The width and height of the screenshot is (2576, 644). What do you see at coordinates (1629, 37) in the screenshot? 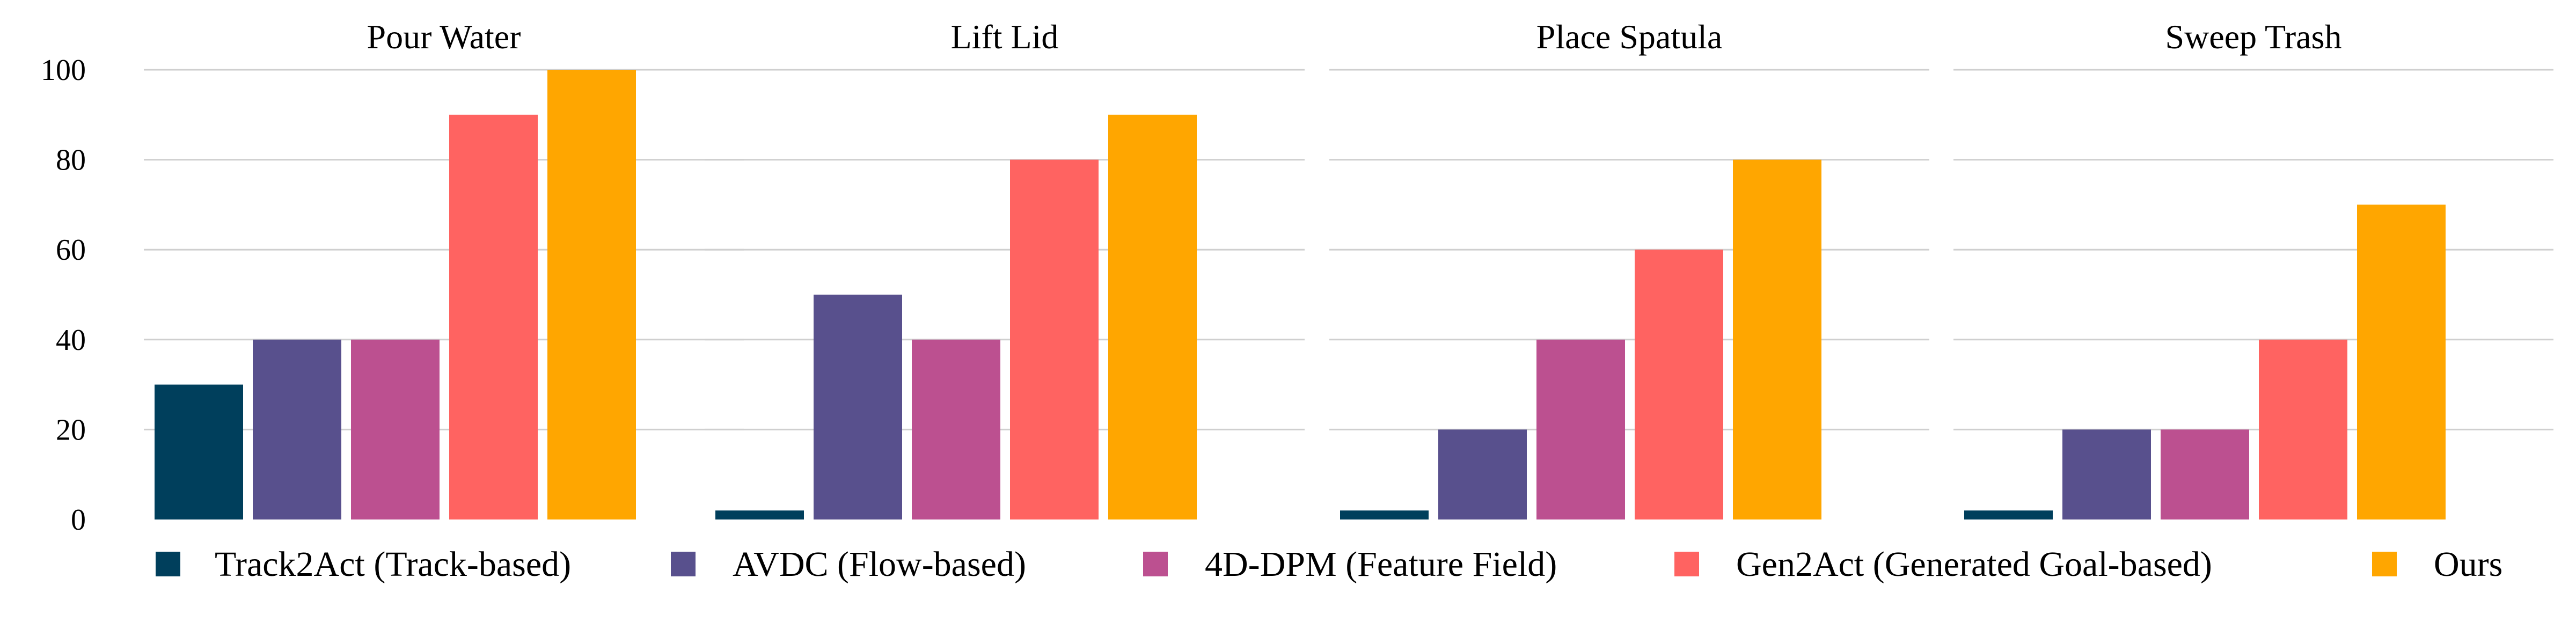
I see `panel-title: Place Spatula` at bounding box center [1629, 37].